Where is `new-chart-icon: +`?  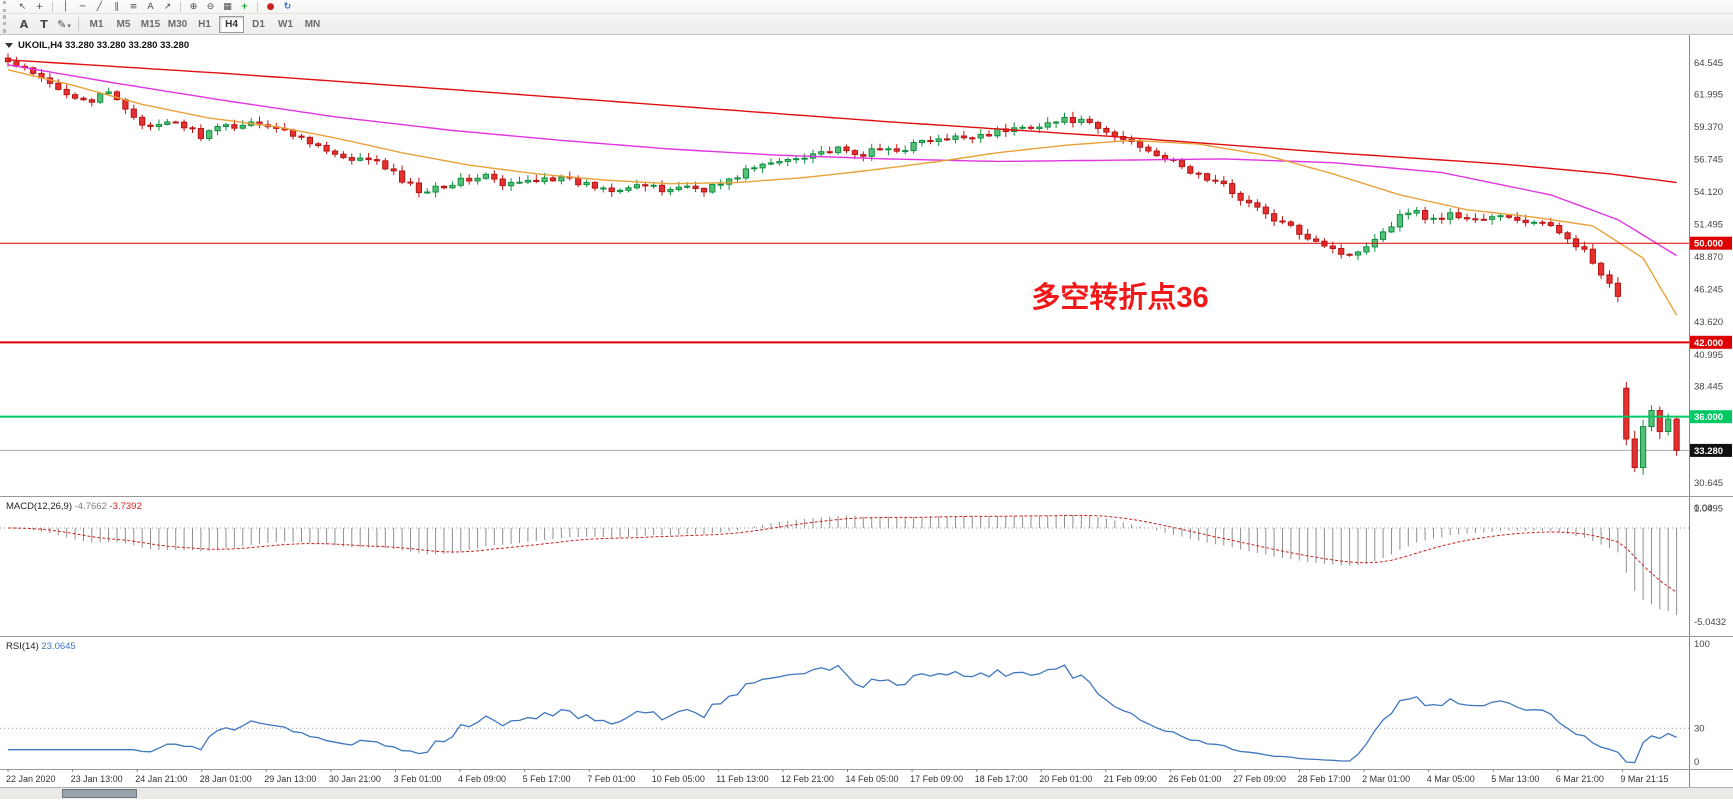 new-chart-icon: + is located at coordinates (244, 6).